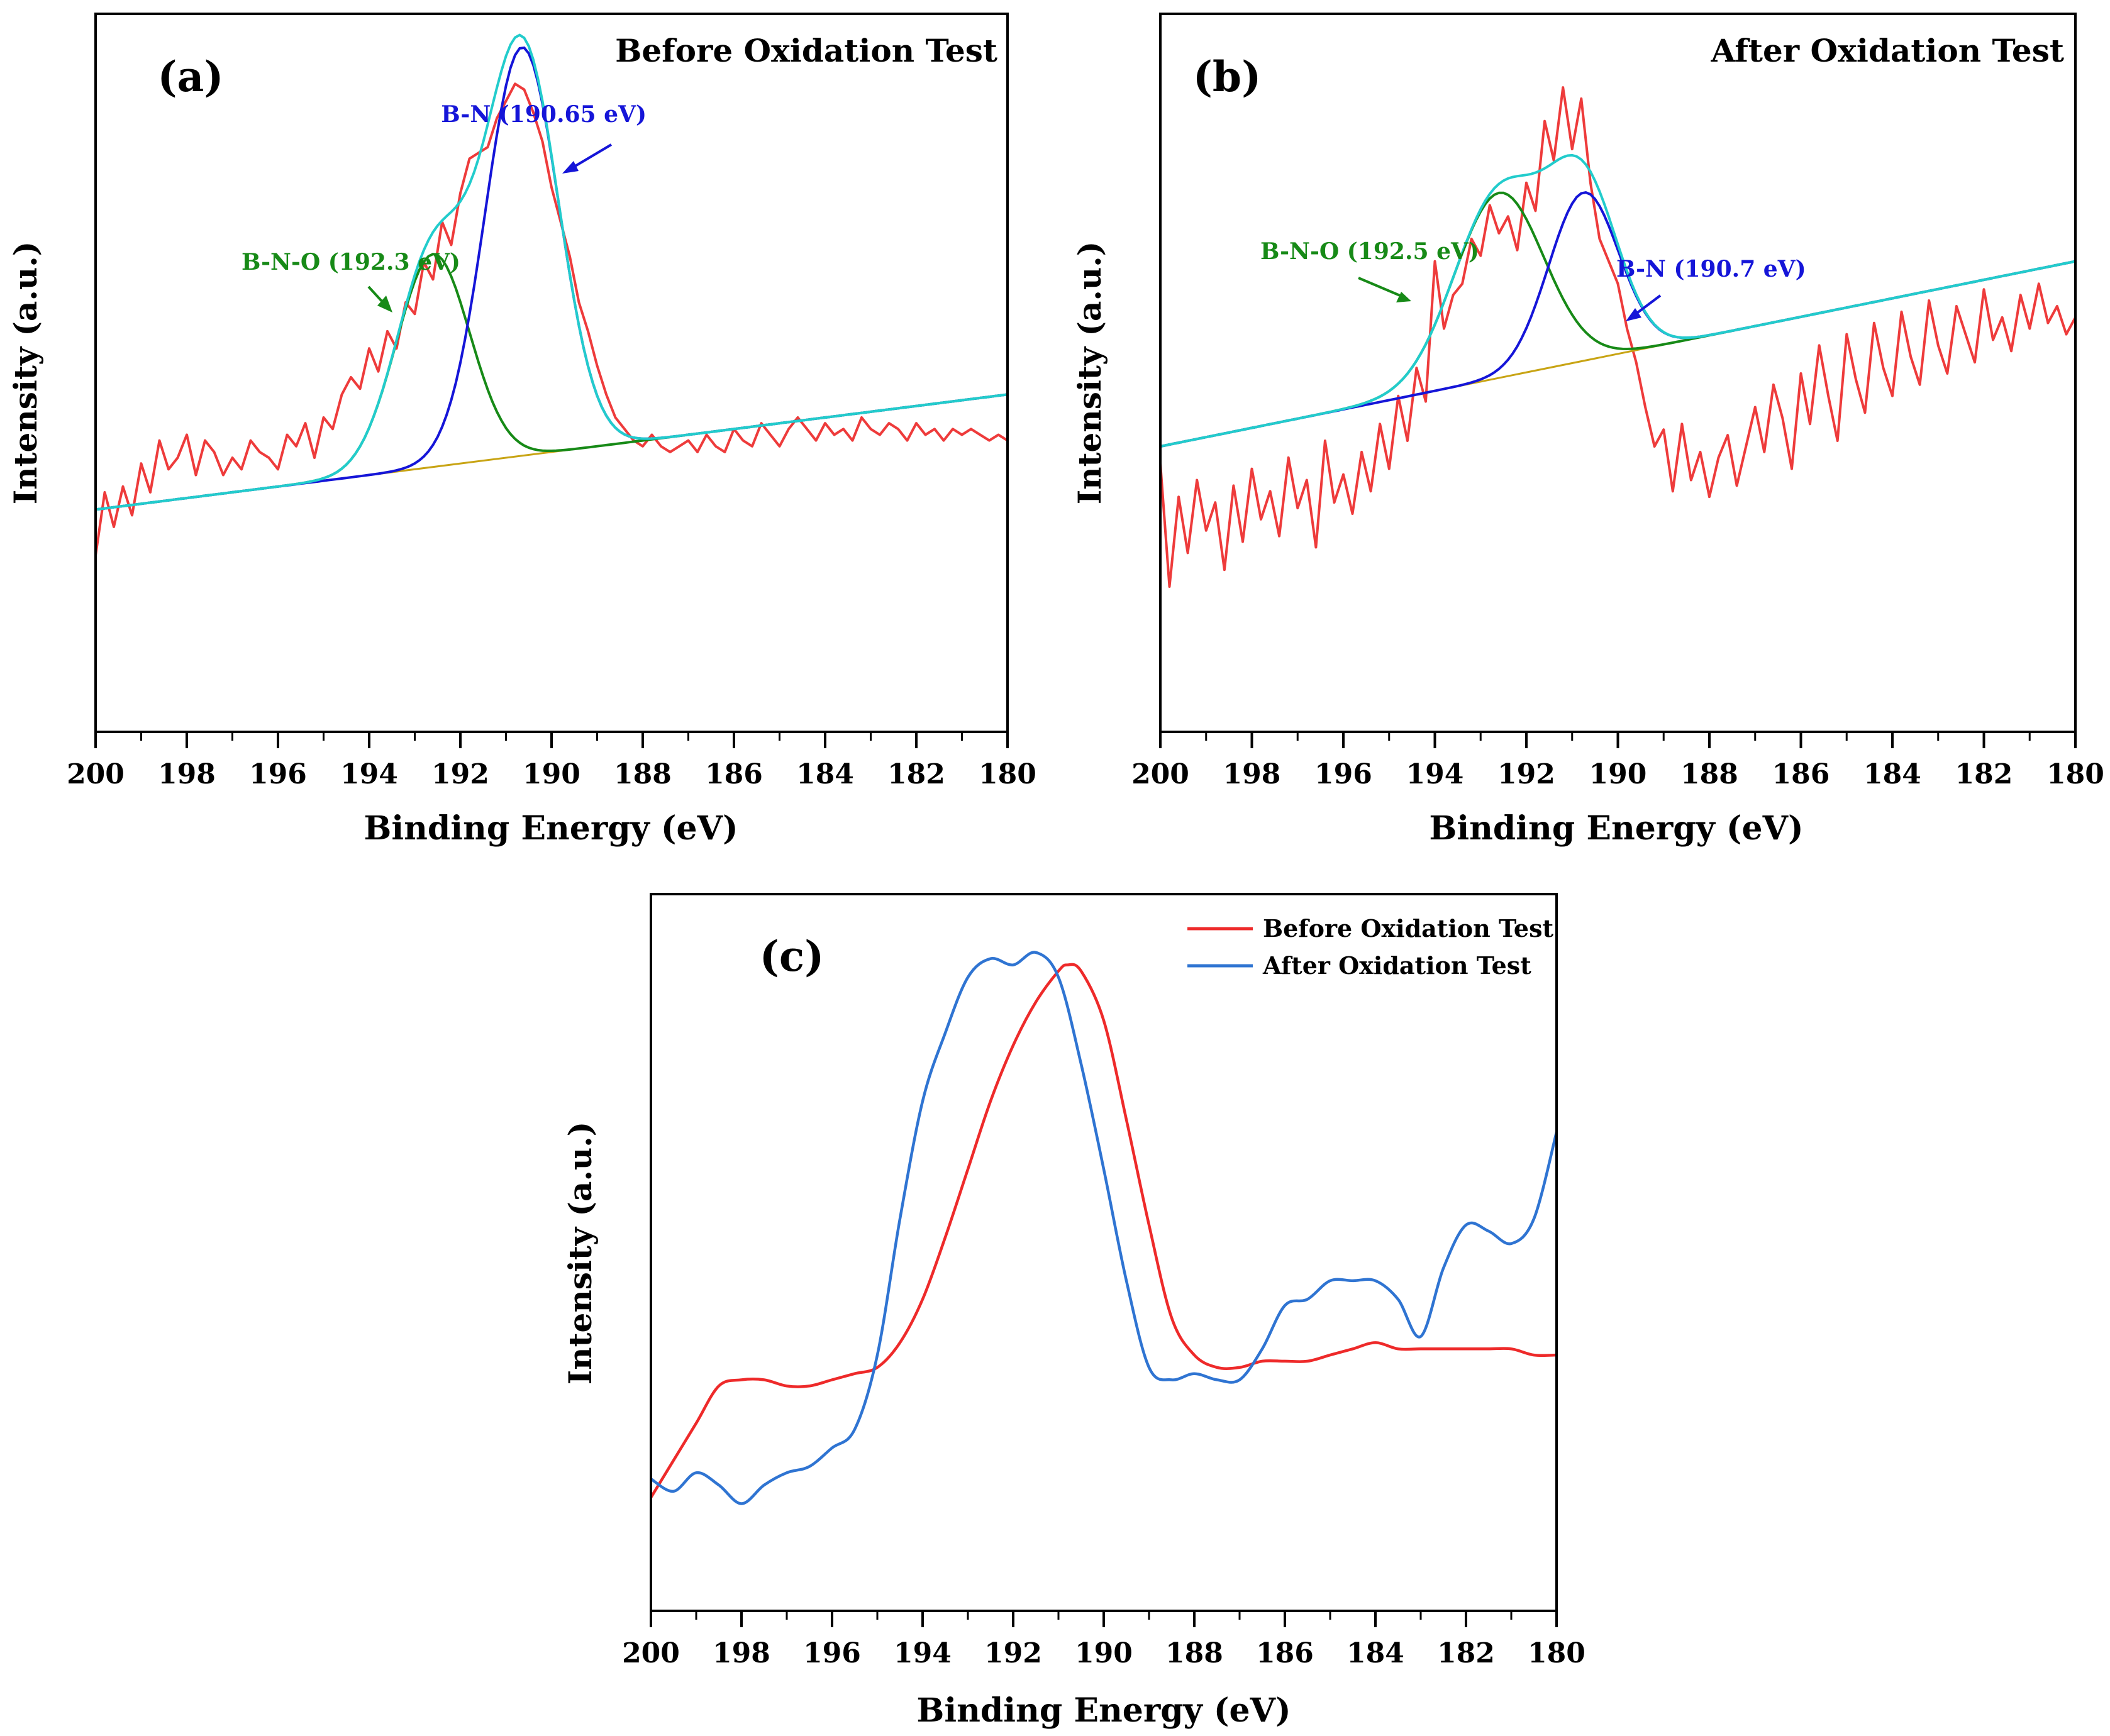 The height and width of the screenshot is (1736, 2110). I want to click on panel-b-x-tick-label: 186, so click(1801, 774).